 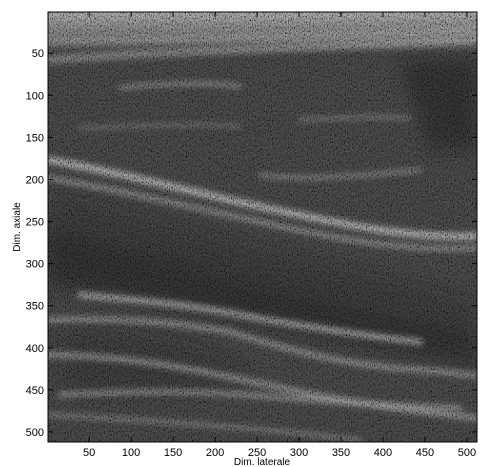 What do you see at coordinates (35, 180) in the screenshot?
I see `y-tick-label: 200` at bounding box center [35, 180].